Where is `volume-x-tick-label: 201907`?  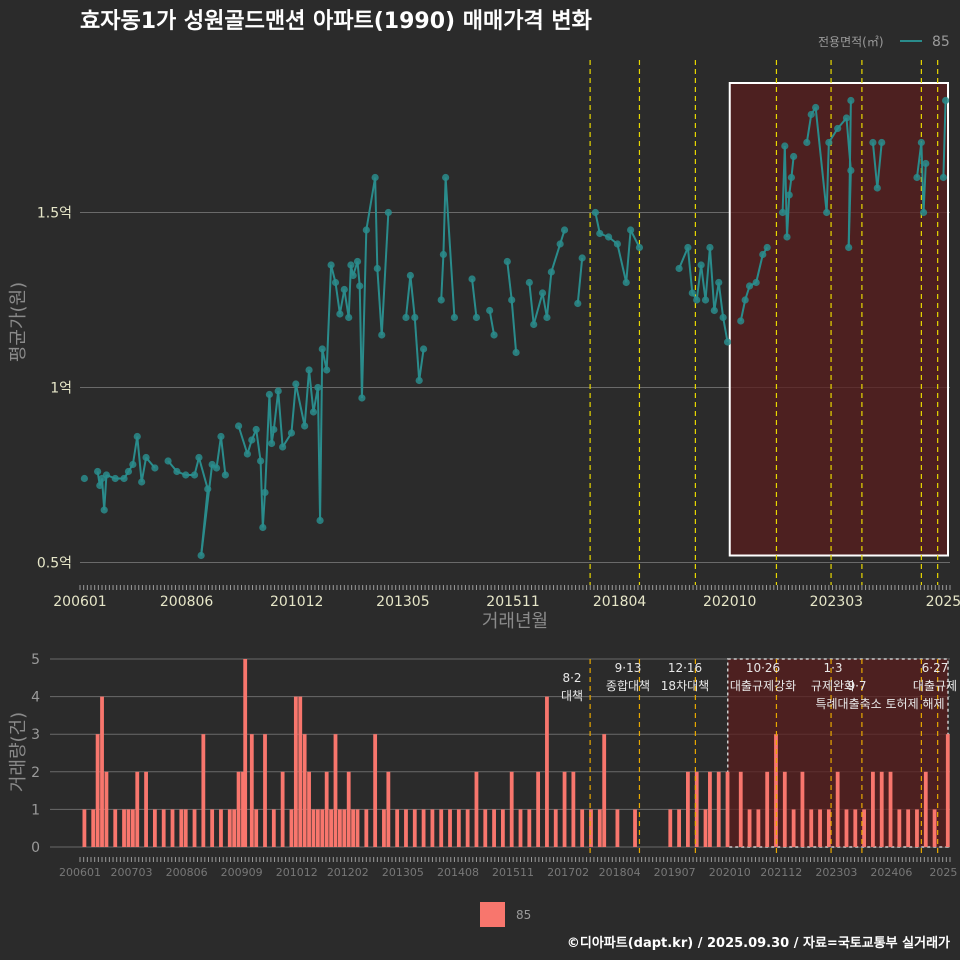 volume-x-tick-label: 201907 is located at coordinates (675, 872).